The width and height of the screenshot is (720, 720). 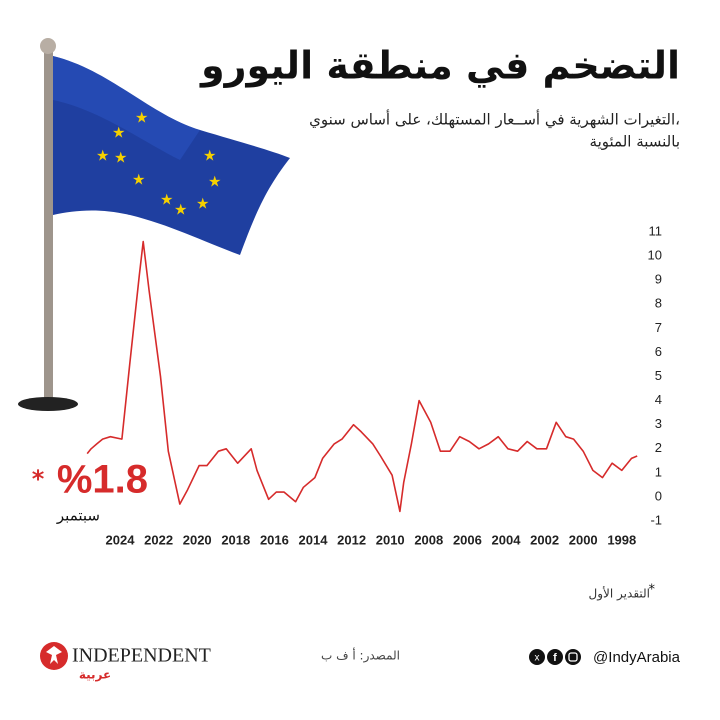 What do you see at coordinates (507, 539) in the screenshot?
I see `x-tick-label: 2004` at bounding box center [507, 539].